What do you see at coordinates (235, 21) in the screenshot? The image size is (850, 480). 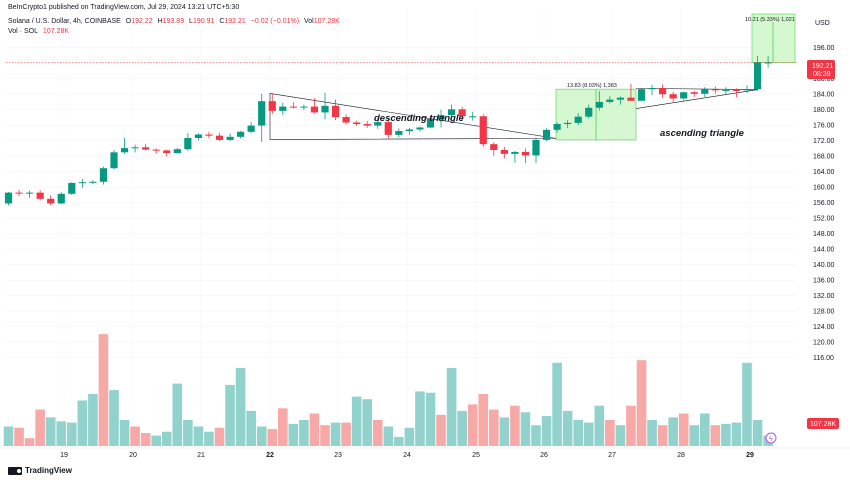 I see `close-value: 192.21` at bounding box center [235, 21].